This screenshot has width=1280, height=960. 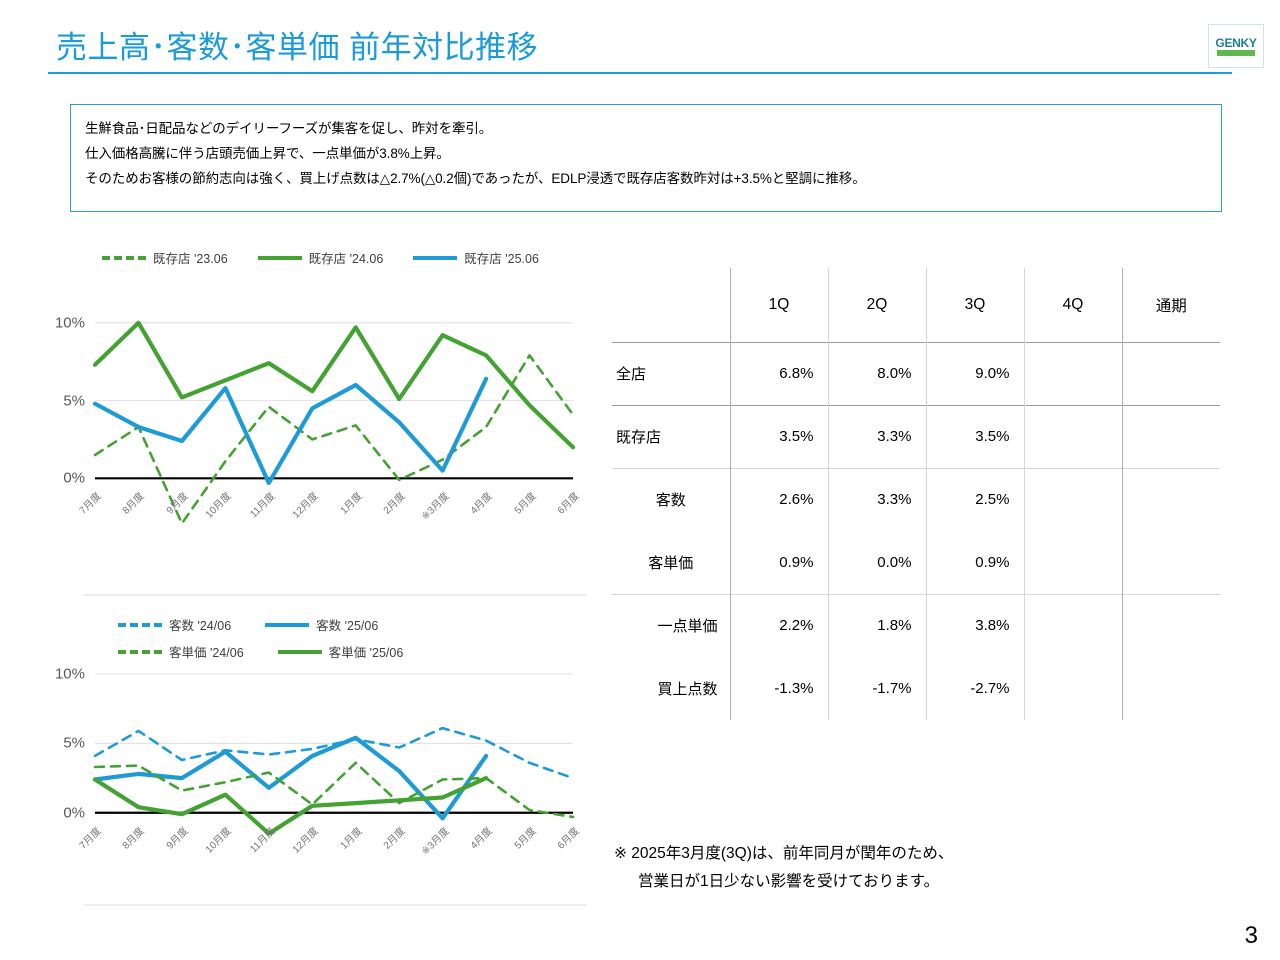 I want to click on legend-item-existing-2506: 既存店 '25.06, so click(x=476, y=257).